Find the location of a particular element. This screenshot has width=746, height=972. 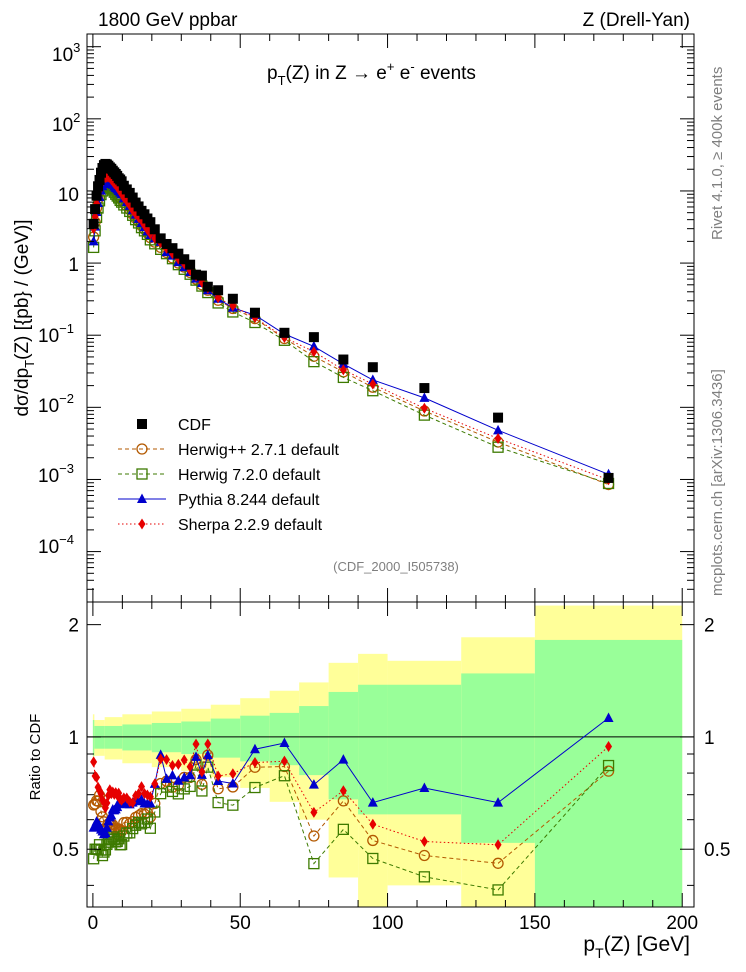

x-tick-label: 100 is located at coordinates (388, 923).